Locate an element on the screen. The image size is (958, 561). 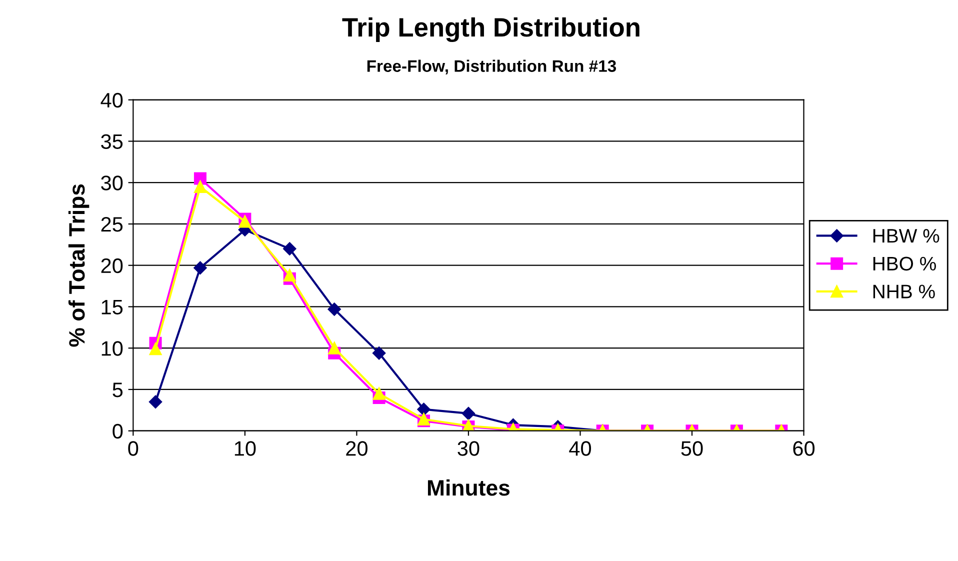
y-axis-title: % of Total Trips is located at coordinates (79, 265).